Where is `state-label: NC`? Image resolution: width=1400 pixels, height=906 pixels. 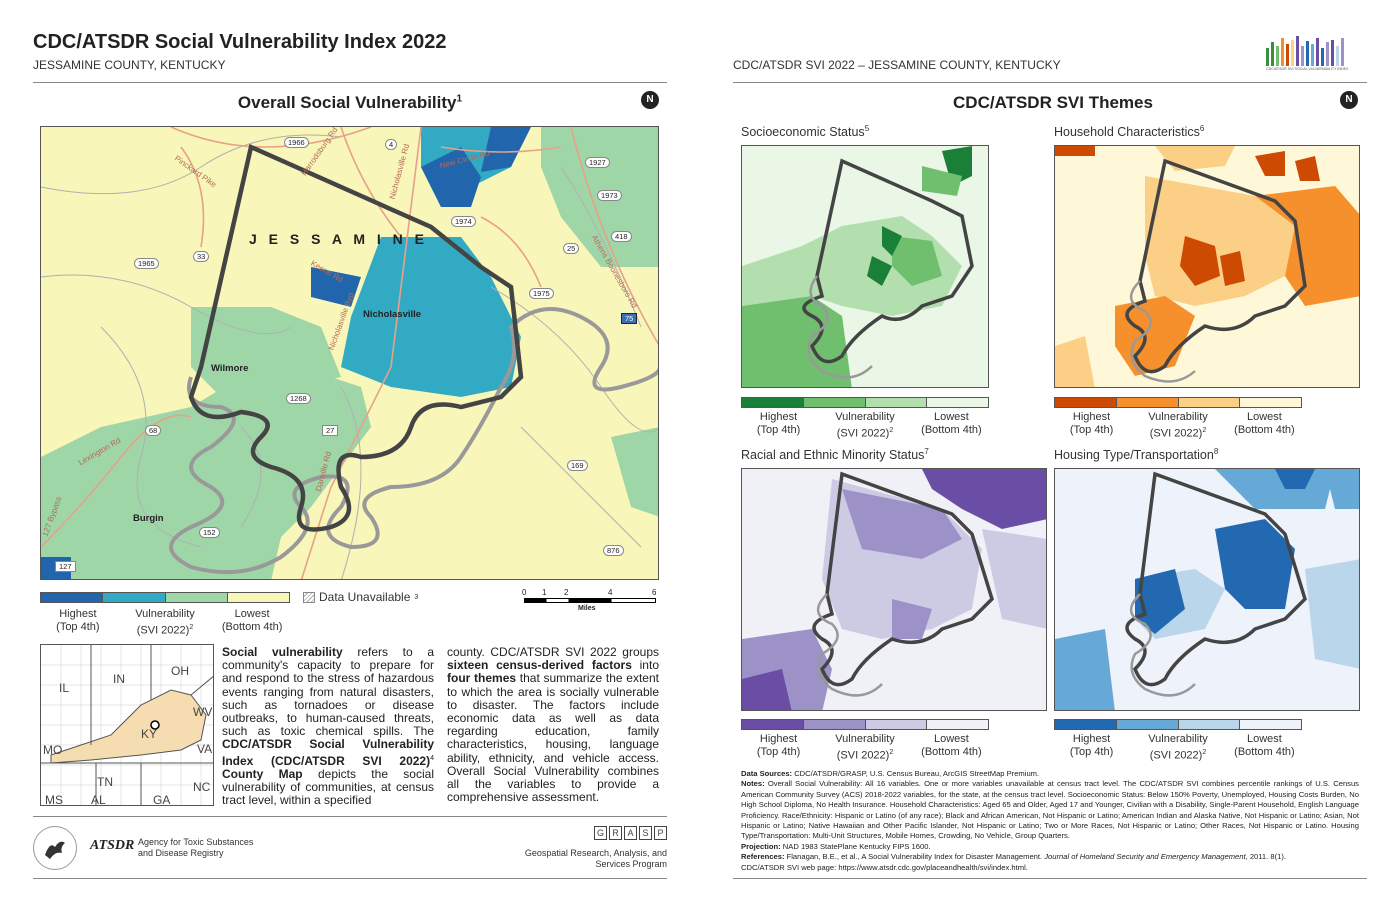 state-label: NC is located at coordinates (202, 787).